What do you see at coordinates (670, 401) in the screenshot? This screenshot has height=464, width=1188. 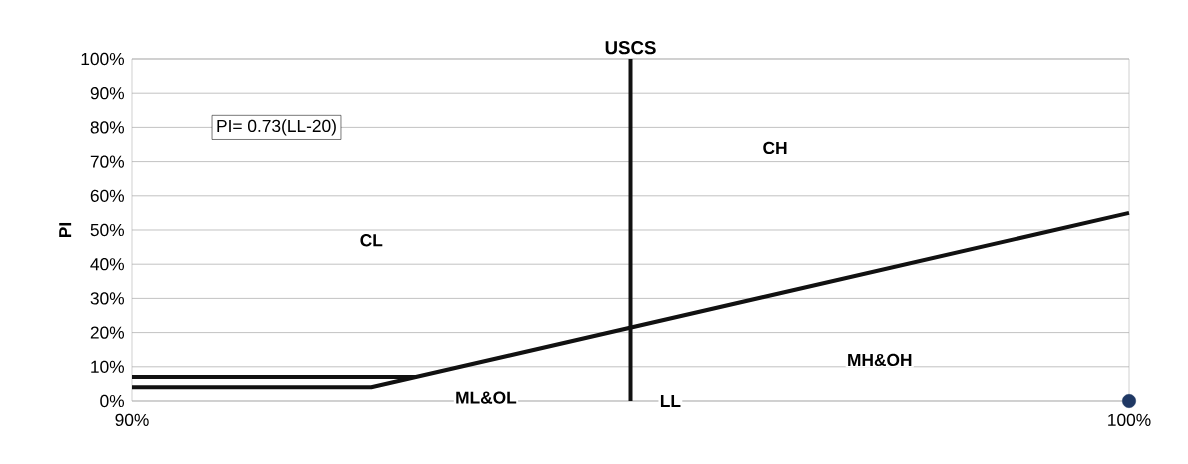 I see `annotation: LL` at bounding box center [670, 401].